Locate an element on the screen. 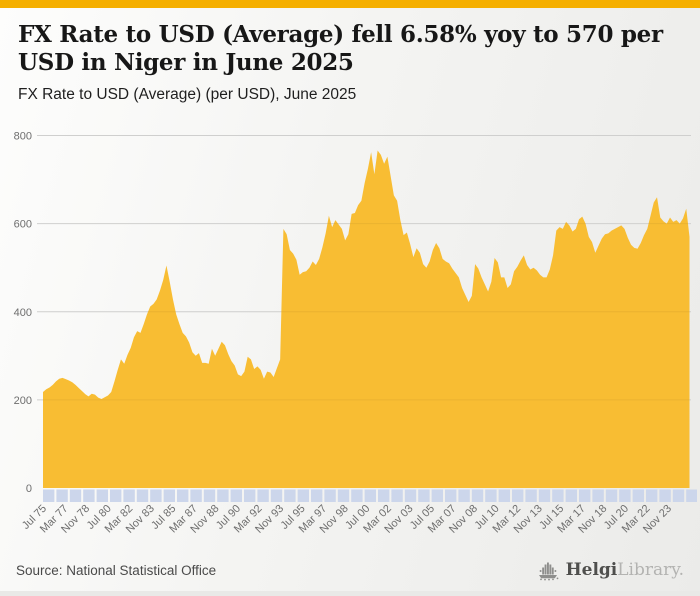 Image resolution: width=700 pixels, height=596 pixels. y-tick-label: 200 is located at coordinates (23, 401).